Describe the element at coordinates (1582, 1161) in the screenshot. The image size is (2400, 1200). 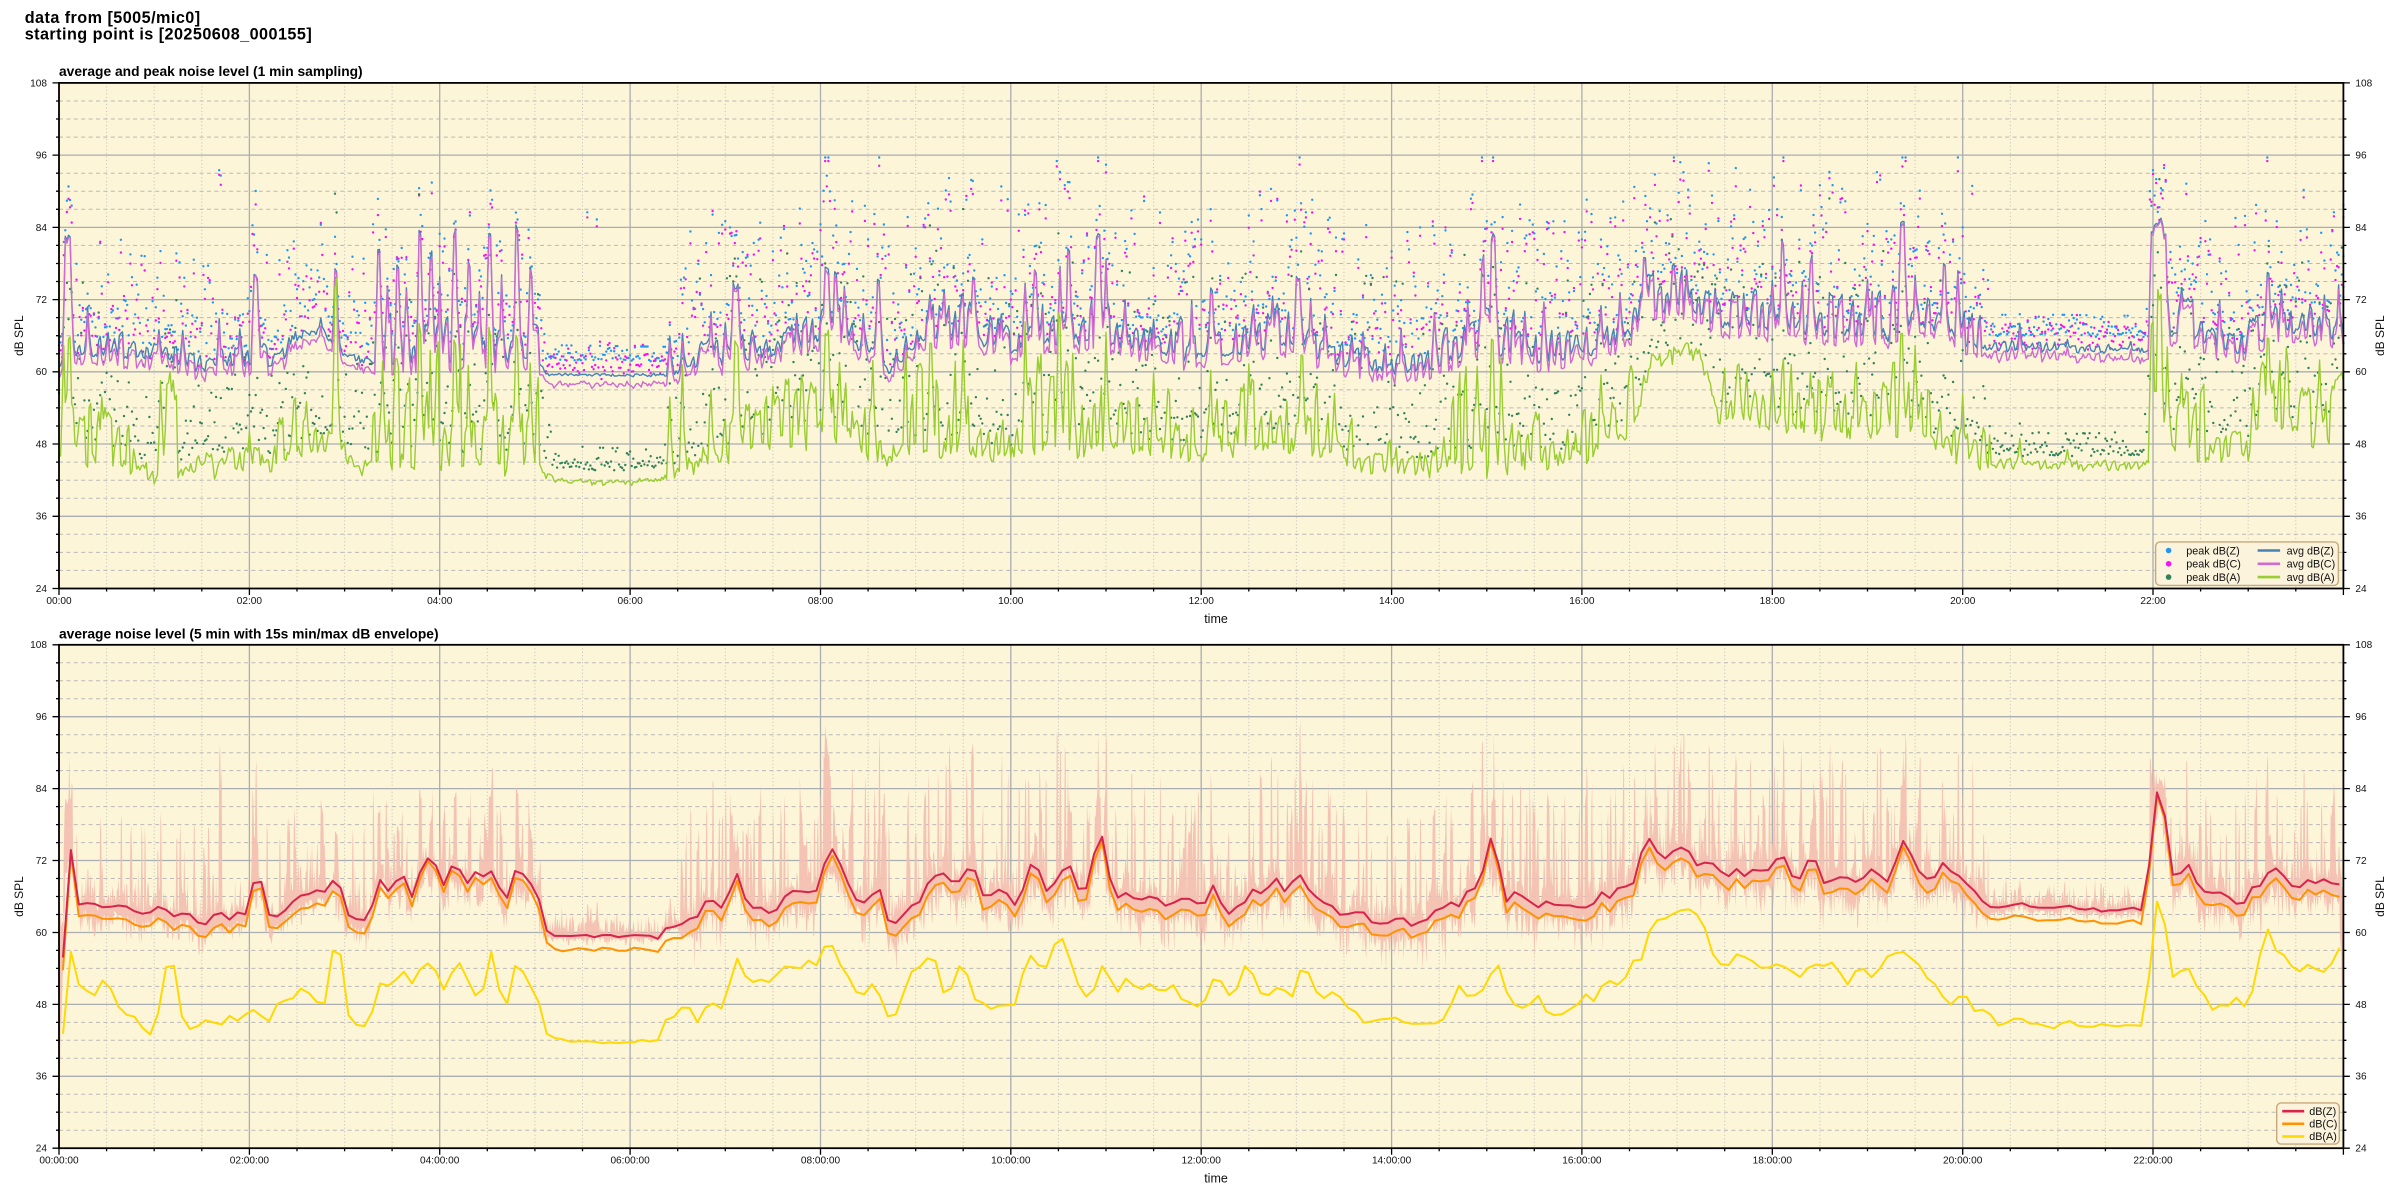
I see `svg-text: 16:00:00` at that location.